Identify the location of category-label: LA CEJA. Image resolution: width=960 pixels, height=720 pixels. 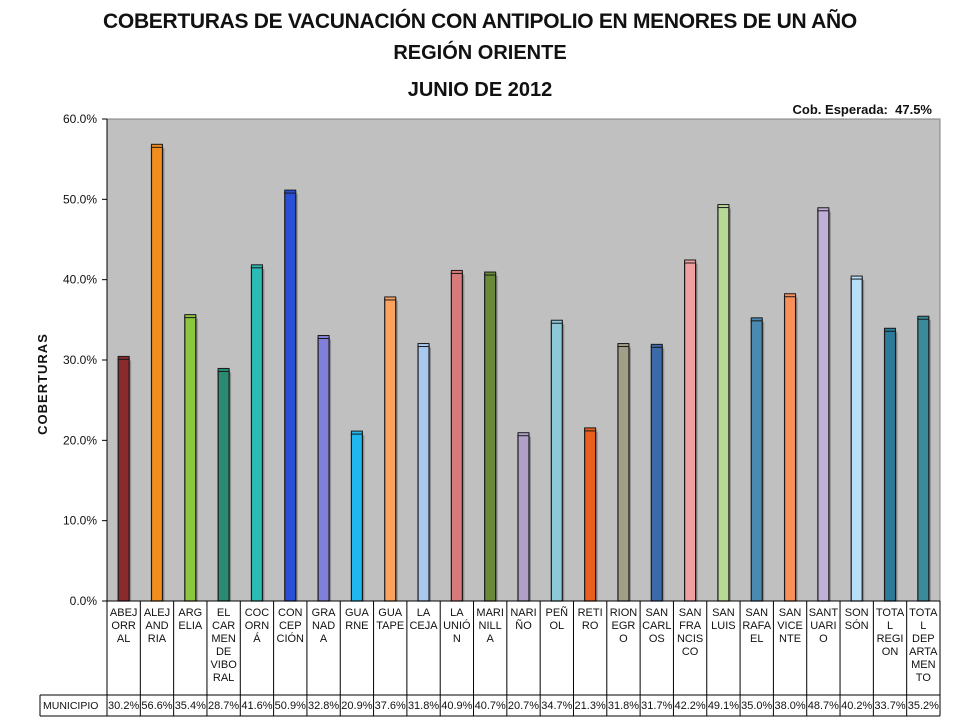
(423, 619).